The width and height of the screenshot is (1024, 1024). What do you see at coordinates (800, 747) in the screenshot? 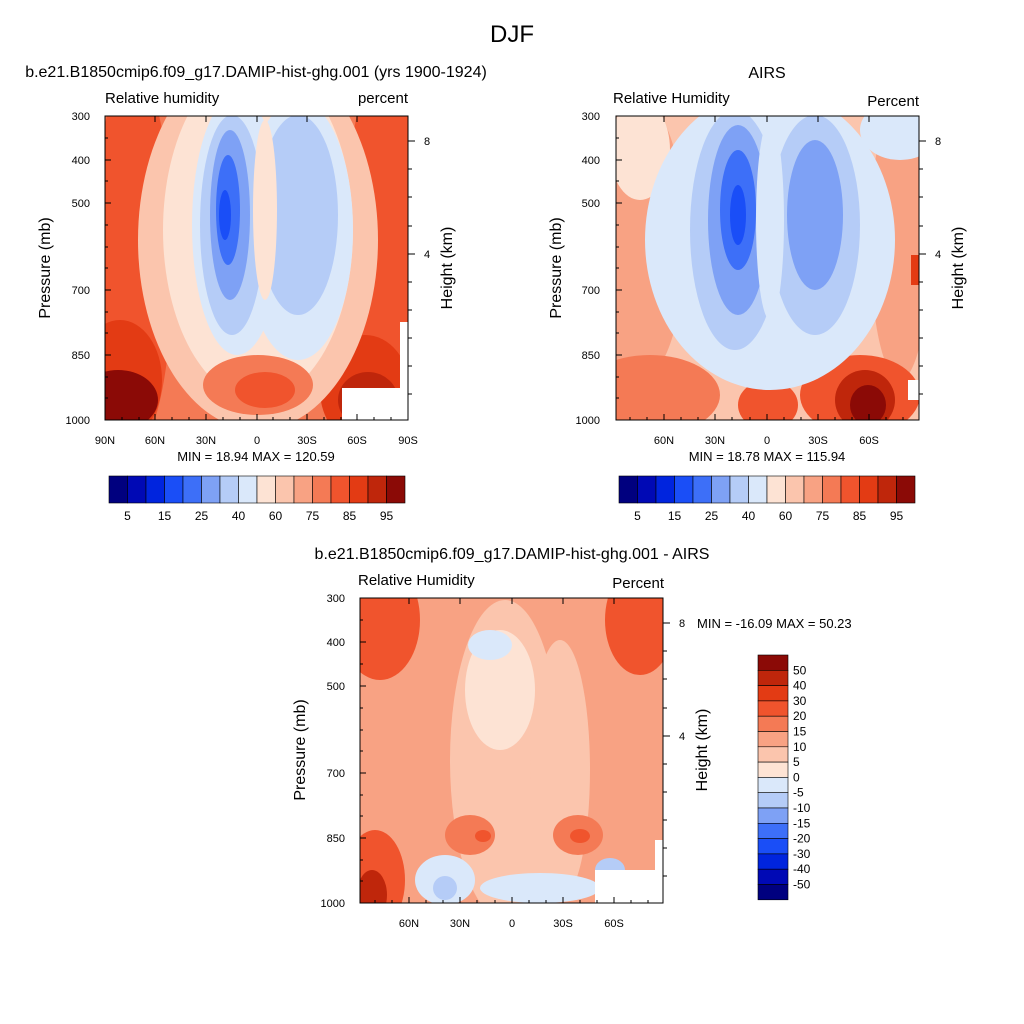
I see `colorbar-label: 10` at bounding box center [800, 747].